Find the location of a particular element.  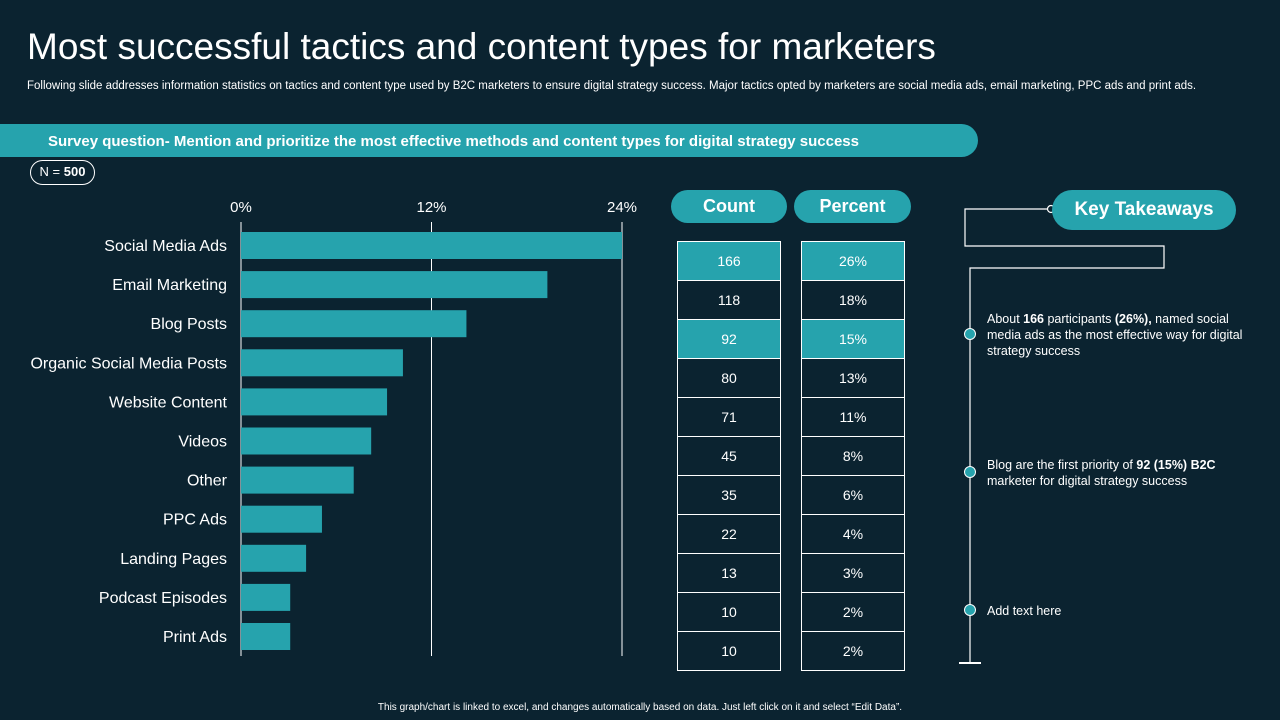

sample-size-label: N = is located at coordinates (51, 171).